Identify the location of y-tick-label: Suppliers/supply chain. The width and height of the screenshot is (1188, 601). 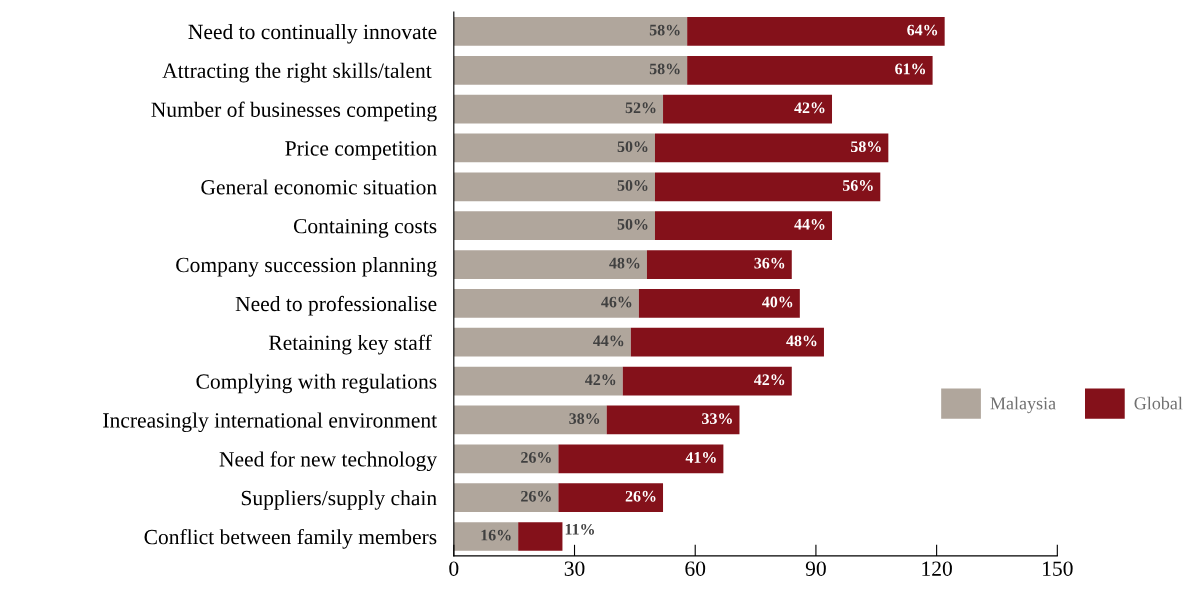
(339, 500).